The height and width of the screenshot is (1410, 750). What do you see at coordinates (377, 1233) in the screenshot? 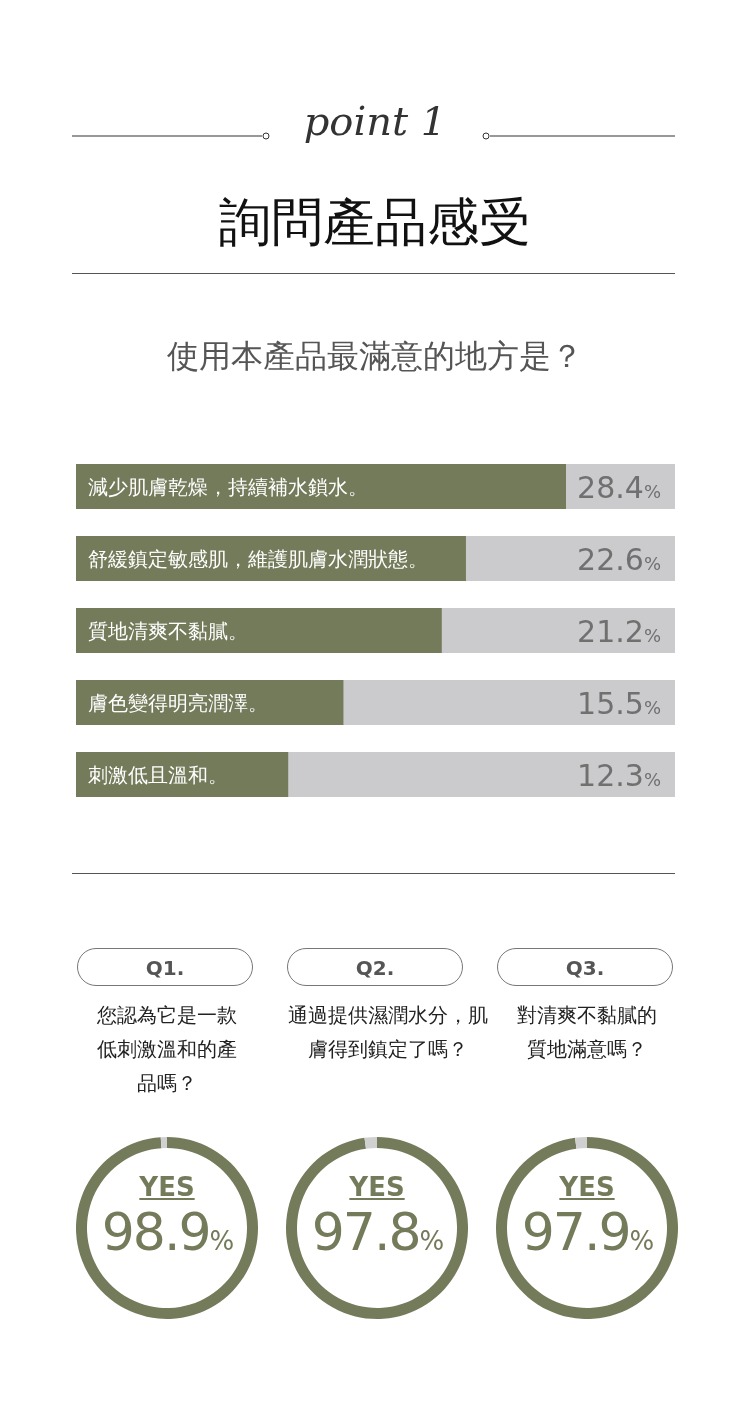
I see `data-label: 97.8%` at bounding box center [377, 1233].